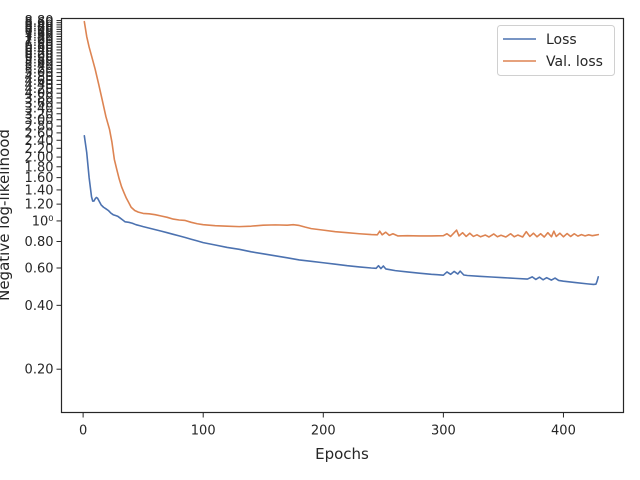 The image size is (640, 480). I want to click on y-tick-label: 0.60, so click(39, 268).